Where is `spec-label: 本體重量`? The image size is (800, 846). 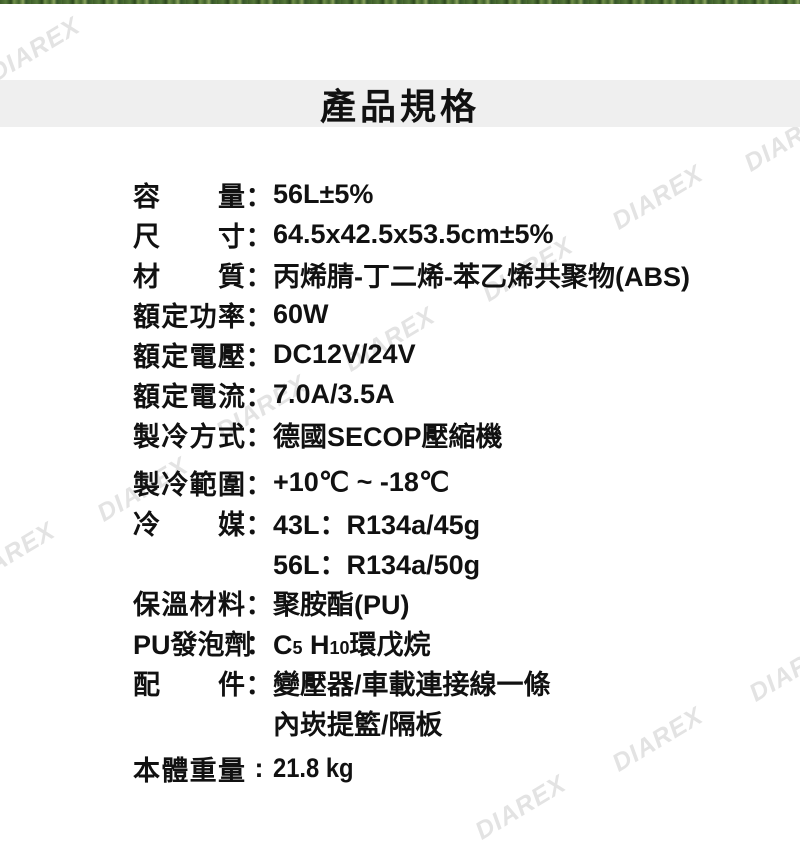 spec-label: 本體重量 is located at coordinates (189, 770).